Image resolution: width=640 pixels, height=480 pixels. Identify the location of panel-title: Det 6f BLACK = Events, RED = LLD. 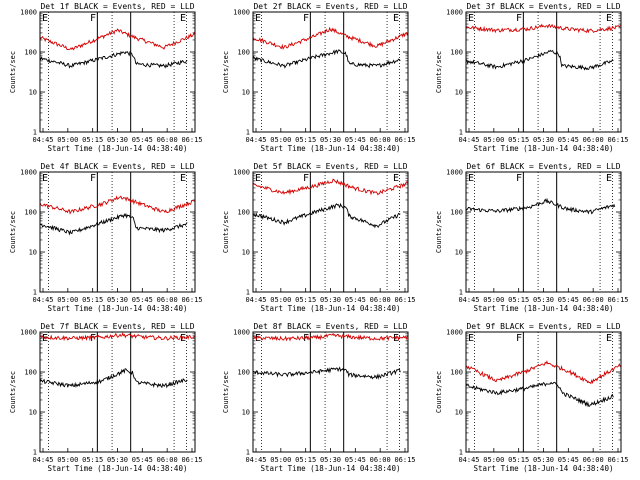
(543, 166).